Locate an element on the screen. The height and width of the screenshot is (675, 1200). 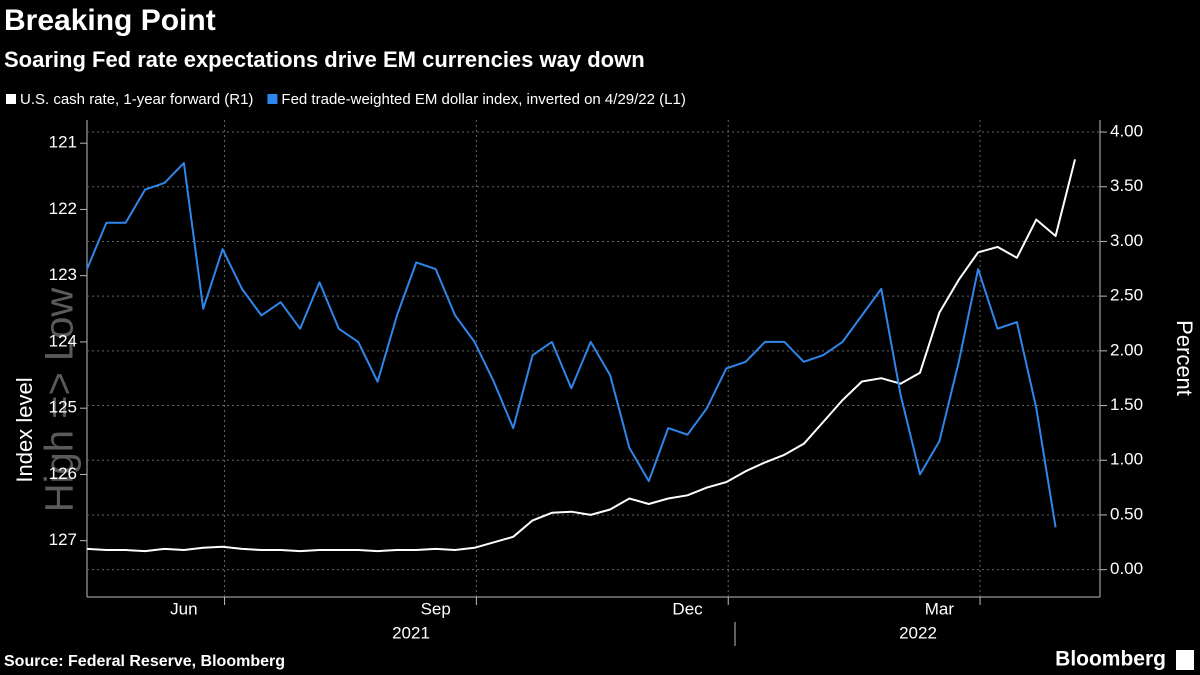
y2-tick-label: 2.00 is located at coordinates (1126, 349).